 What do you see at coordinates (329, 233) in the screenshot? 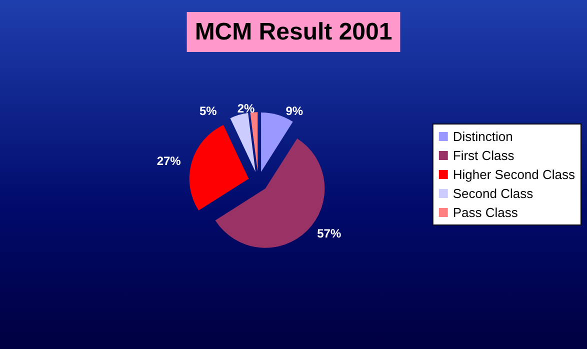
I see `data-label: 57%` at bounding box center [329, 233].